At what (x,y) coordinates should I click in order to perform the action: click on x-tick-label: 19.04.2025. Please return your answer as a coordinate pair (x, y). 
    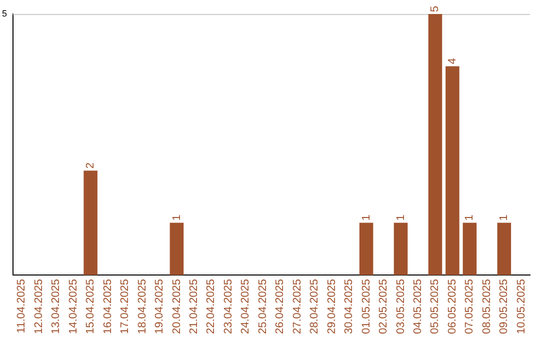
    Looking at the image, I should click on (160, 306).